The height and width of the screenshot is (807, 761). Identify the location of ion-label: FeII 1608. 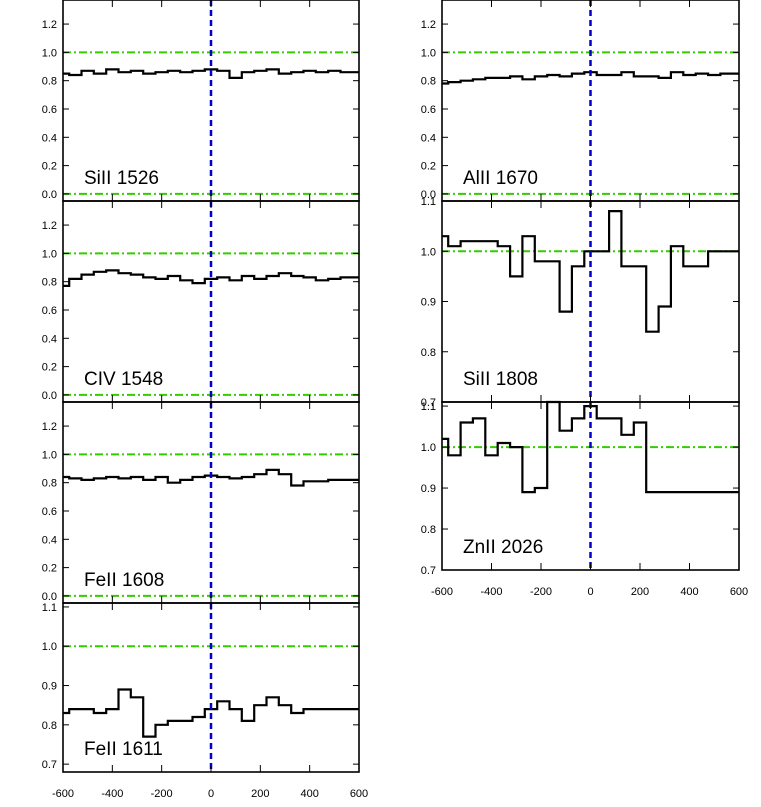
(124, 580).